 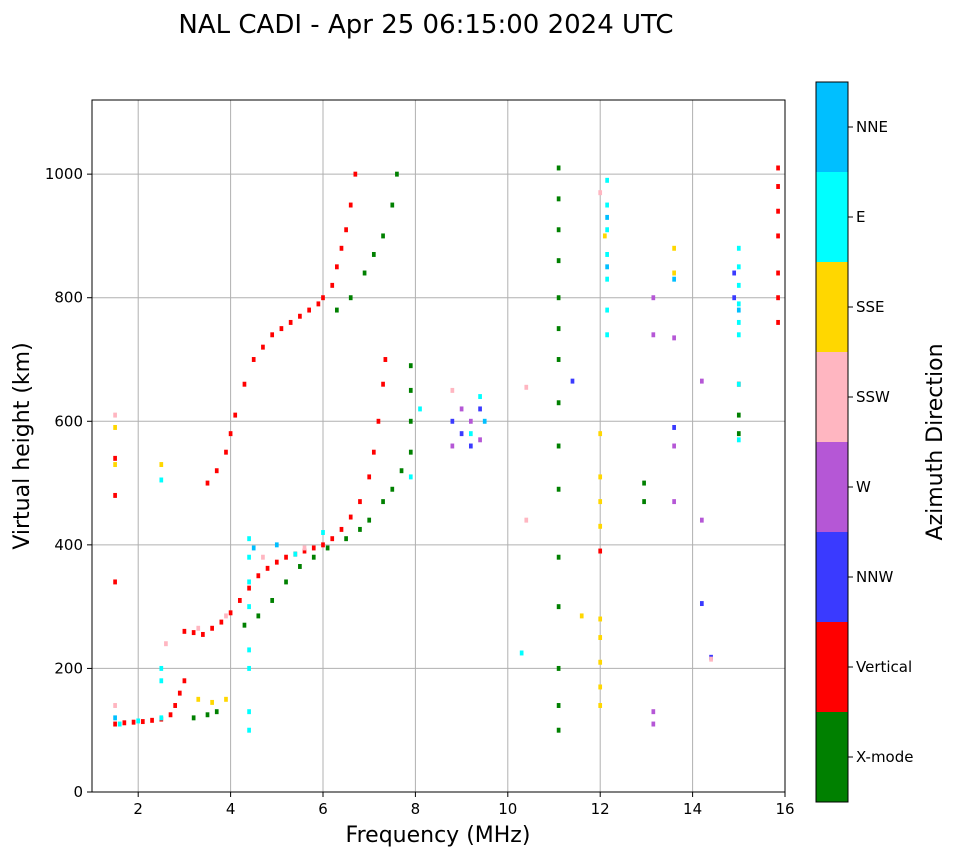 I want to click on x-axis-label: Frequency (MHz), so click(x=438, y=835).